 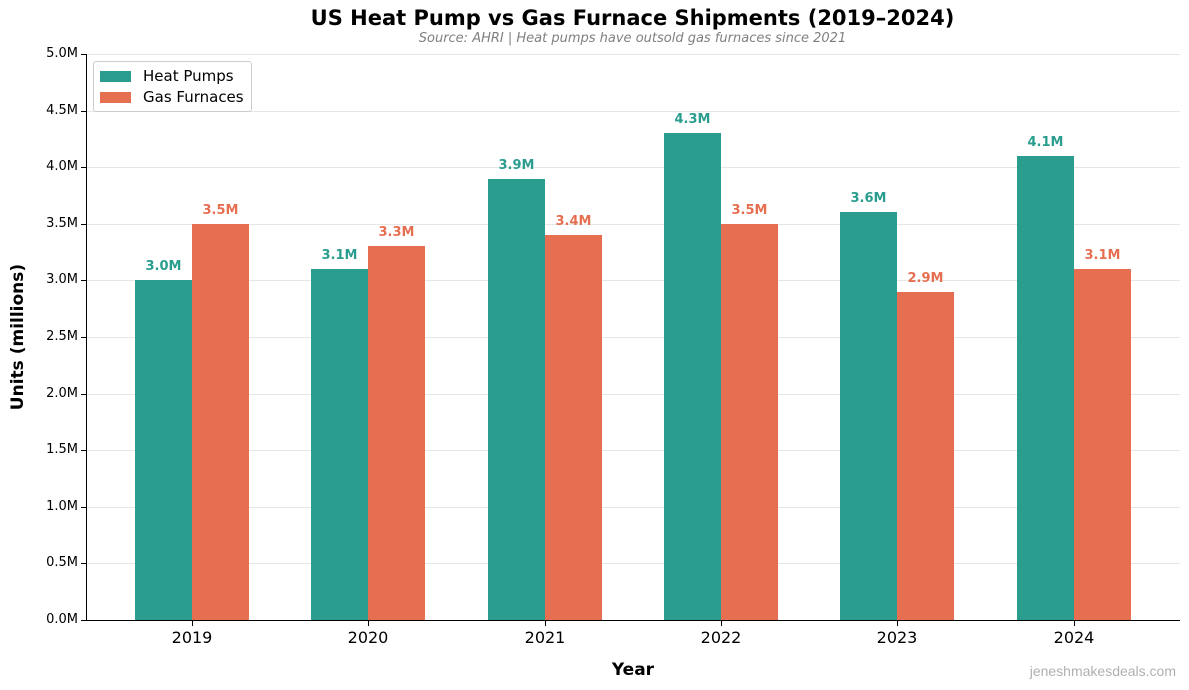 What do you see at coordinates (62, 53) in the screenshot?
I see `y-tick-label: 5.0M` at bounding box center [62, 53].